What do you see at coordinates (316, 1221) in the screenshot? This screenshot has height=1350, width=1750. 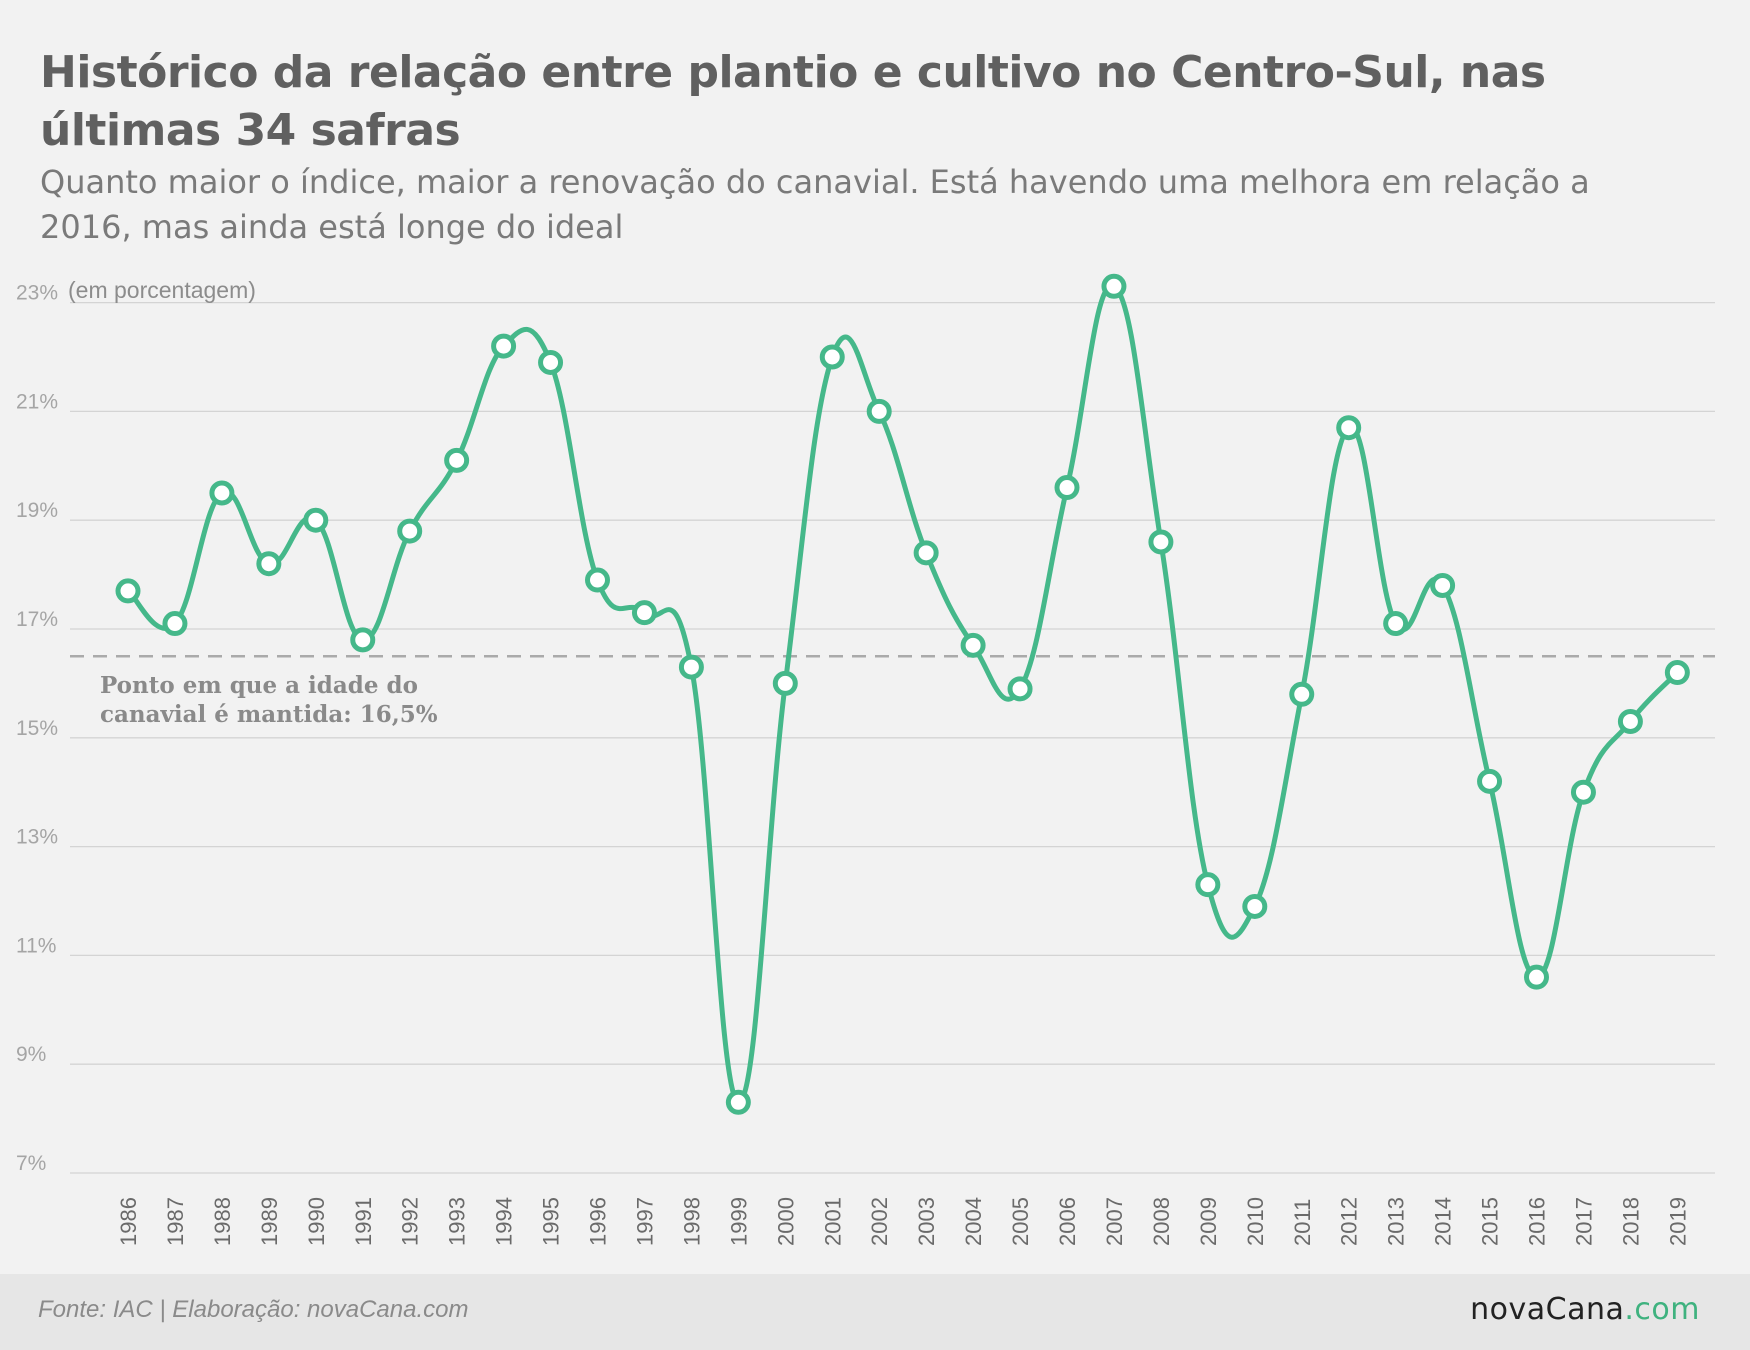 I see `x-tick-label: 1990` at bounding box center [316, 1221].